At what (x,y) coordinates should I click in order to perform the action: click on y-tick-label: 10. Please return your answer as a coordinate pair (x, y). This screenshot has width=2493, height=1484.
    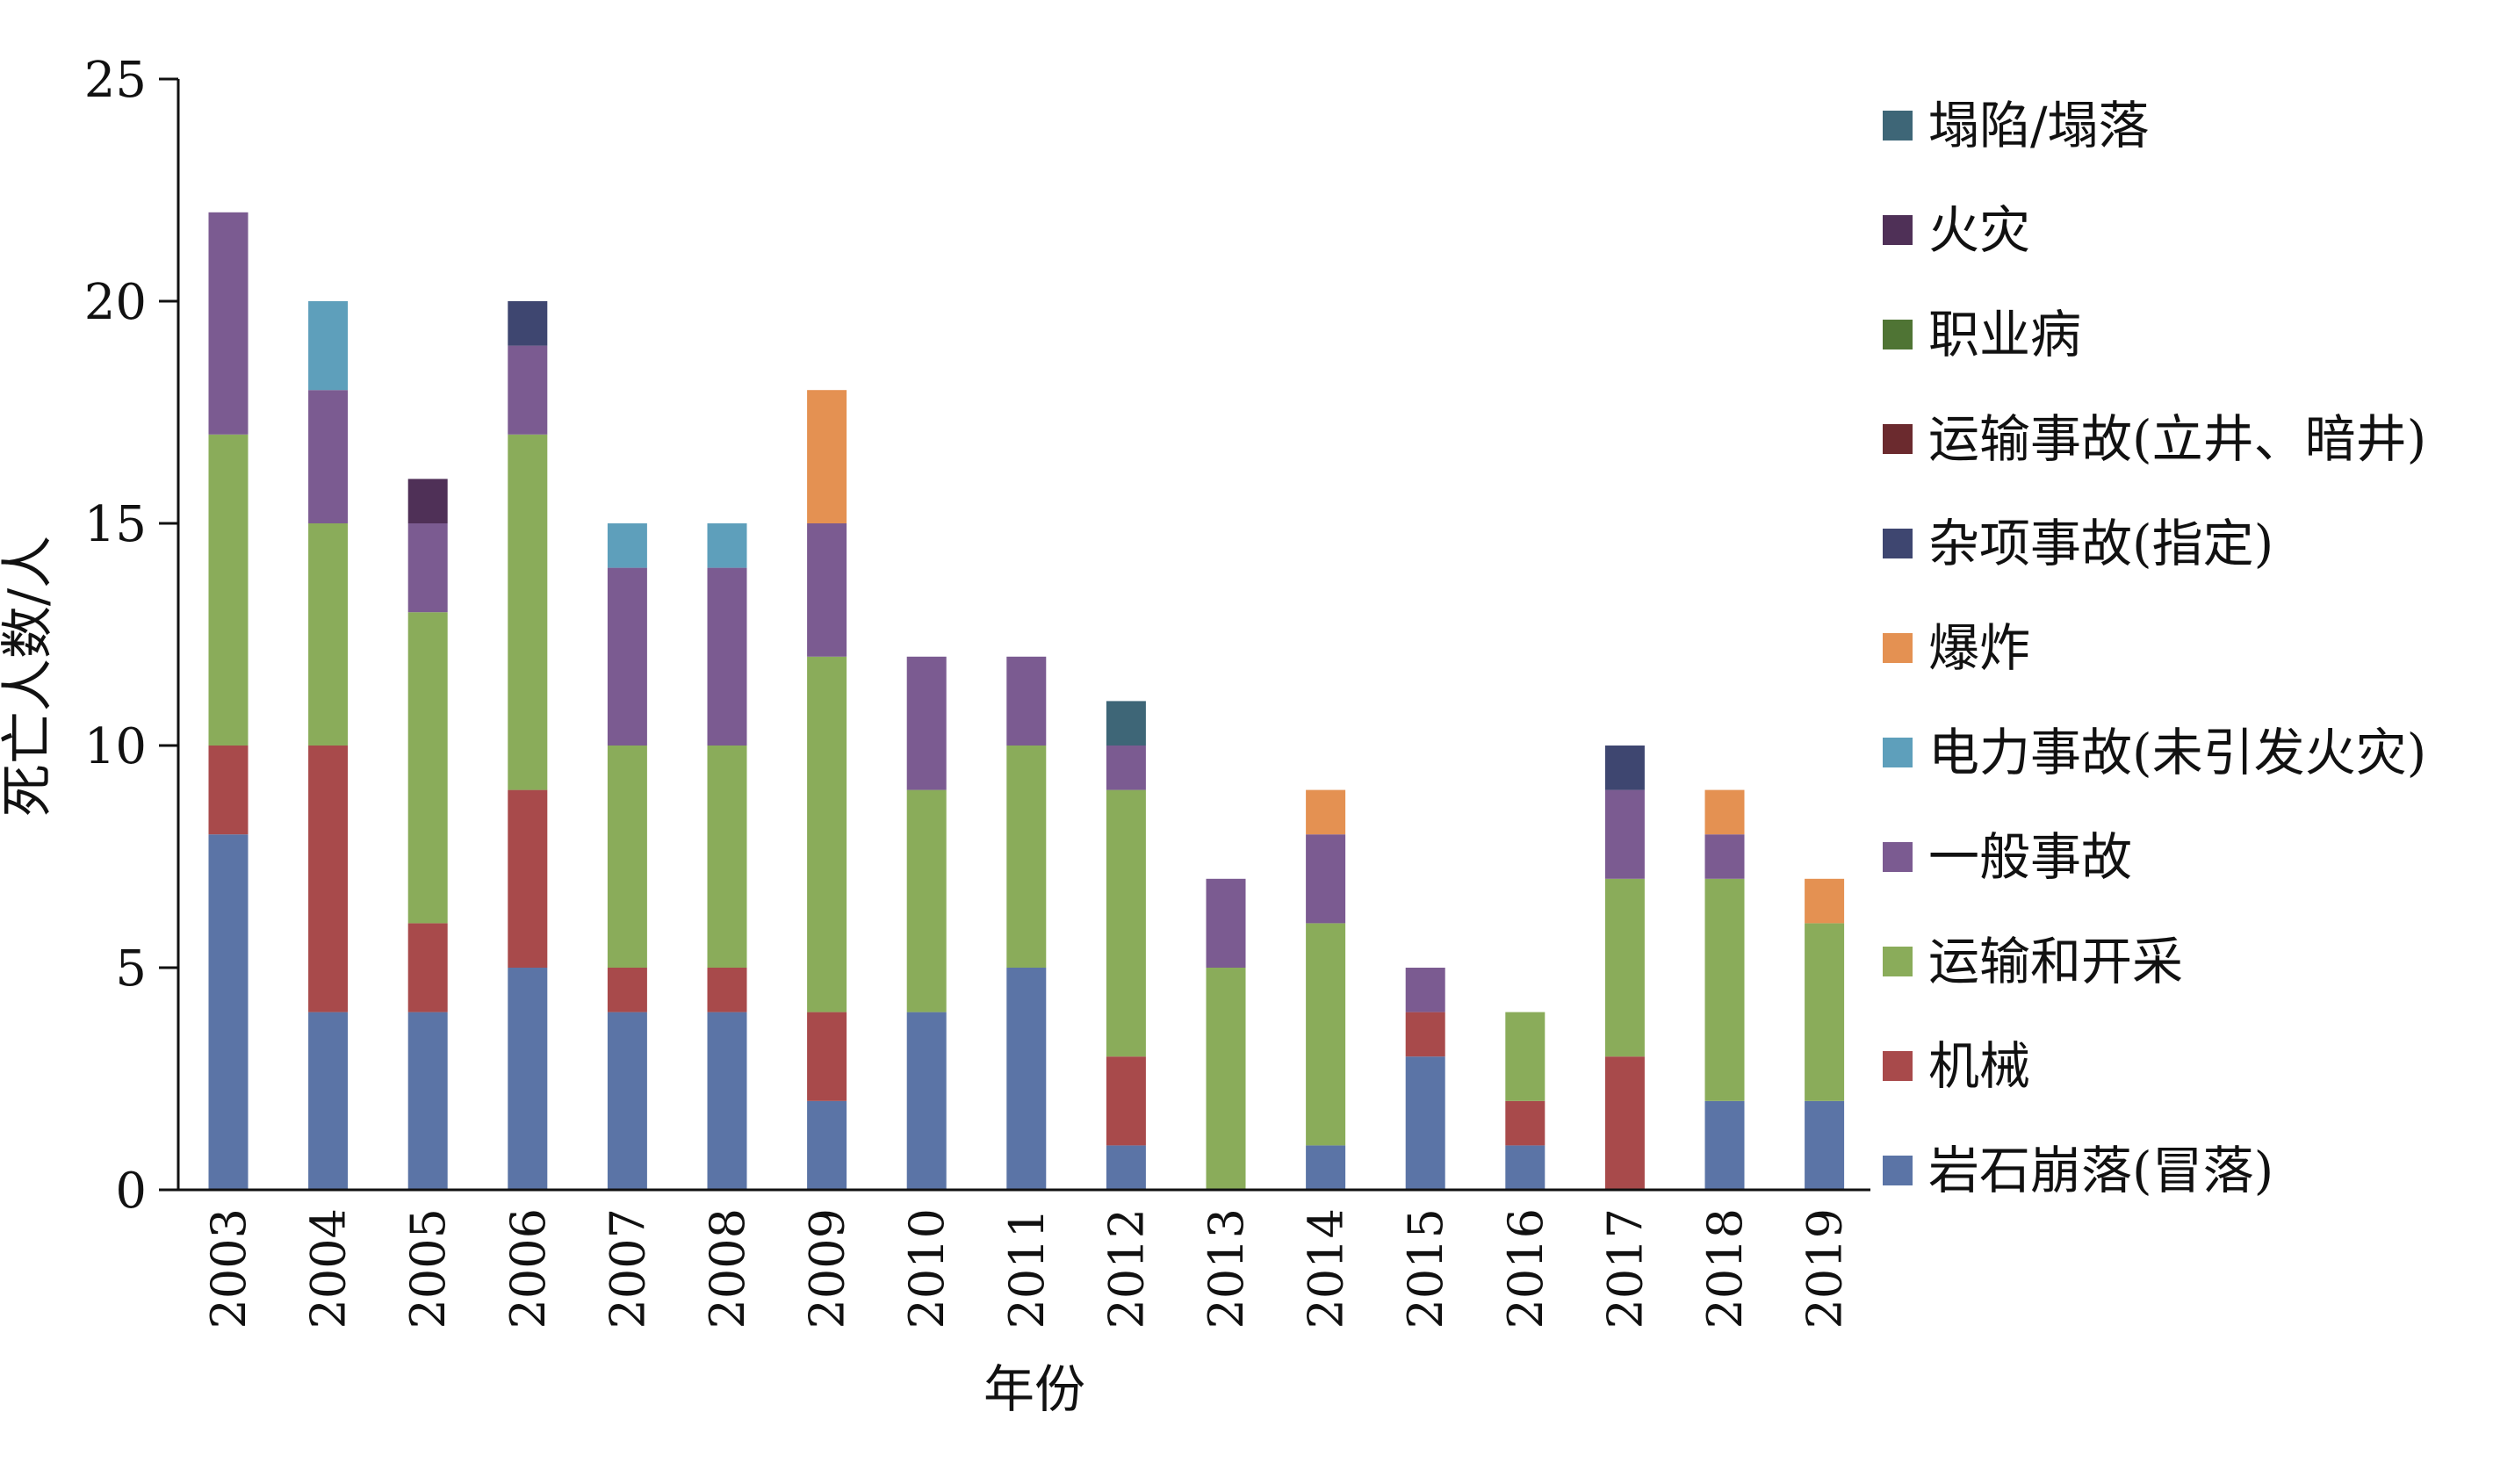
    Looking at the image, I should click on (116, 746).